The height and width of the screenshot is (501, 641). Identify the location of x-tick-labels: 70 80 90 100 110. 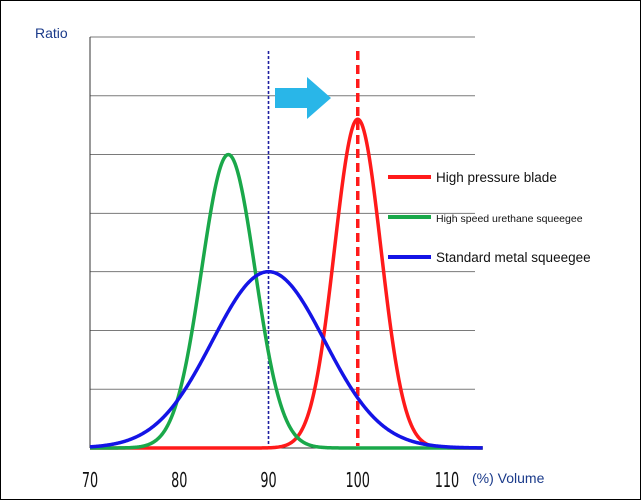
(270, 481).